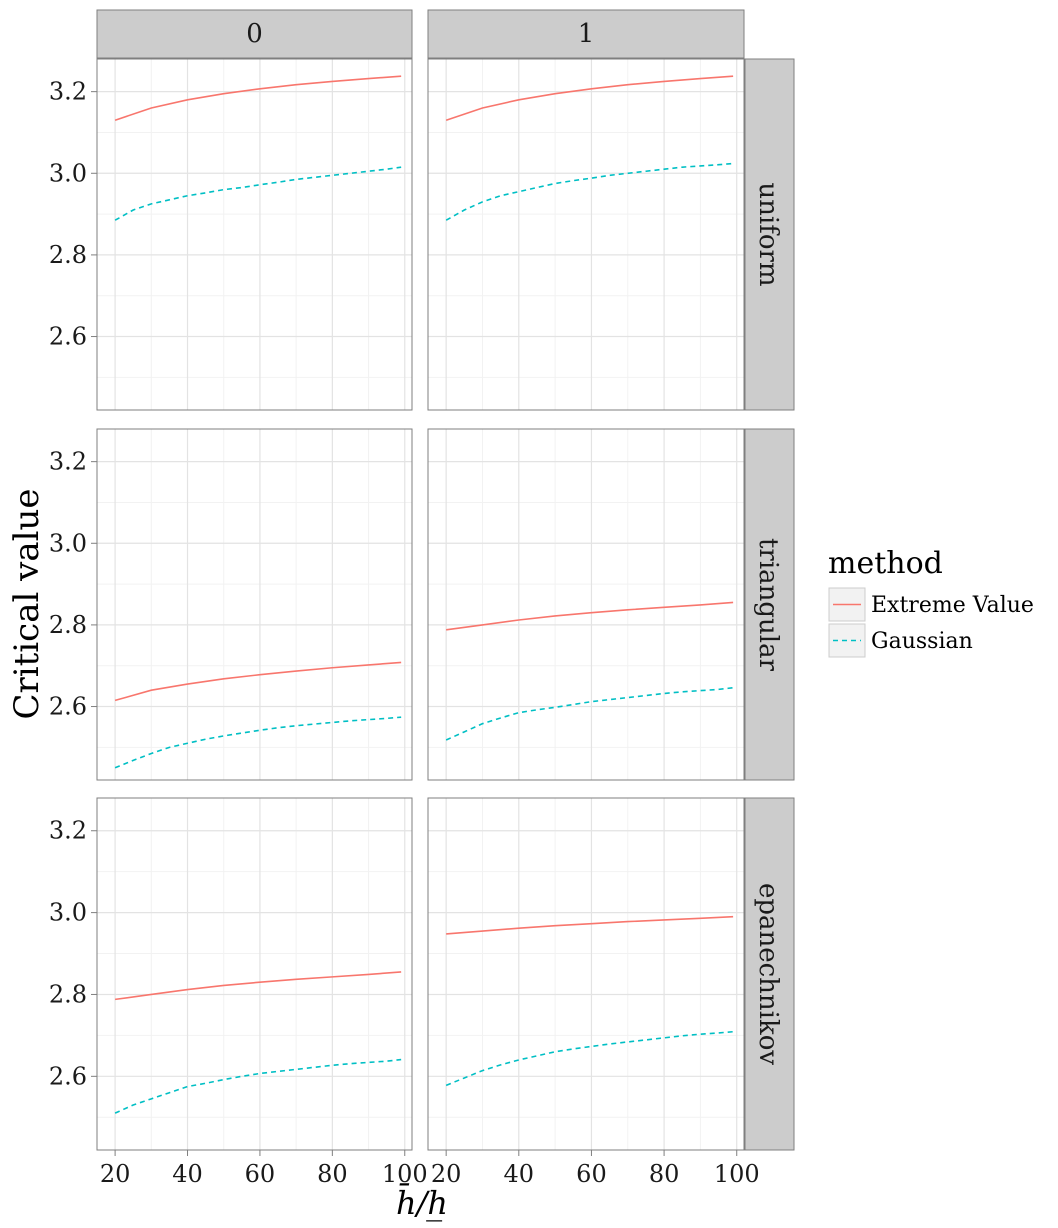 This screenshot has width=1058, height=1228. What do you see at coordinates (27, 603) in the screenshot?
I see `y-axis-title: Critical value` at bounding box center [27, 603].